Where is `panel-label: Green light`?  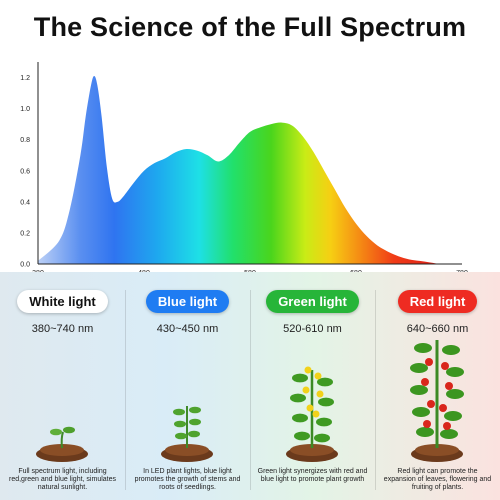
panel-label: Green light is located at coordinates (312, 301).